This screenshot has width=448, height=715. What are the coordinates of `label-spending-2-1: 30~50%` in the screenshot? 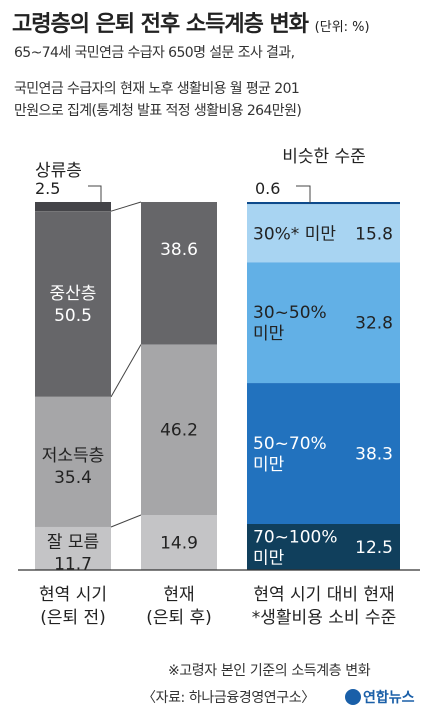 It's located at (290, 313).